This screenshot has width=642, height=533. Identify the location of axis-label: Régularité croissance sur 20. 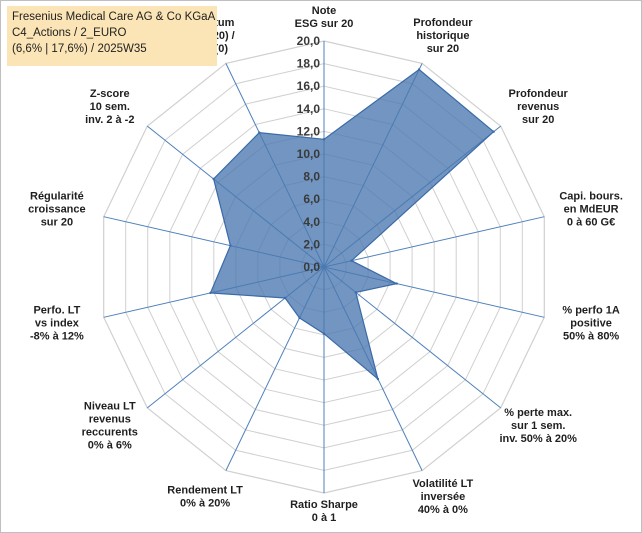
(56, 210).